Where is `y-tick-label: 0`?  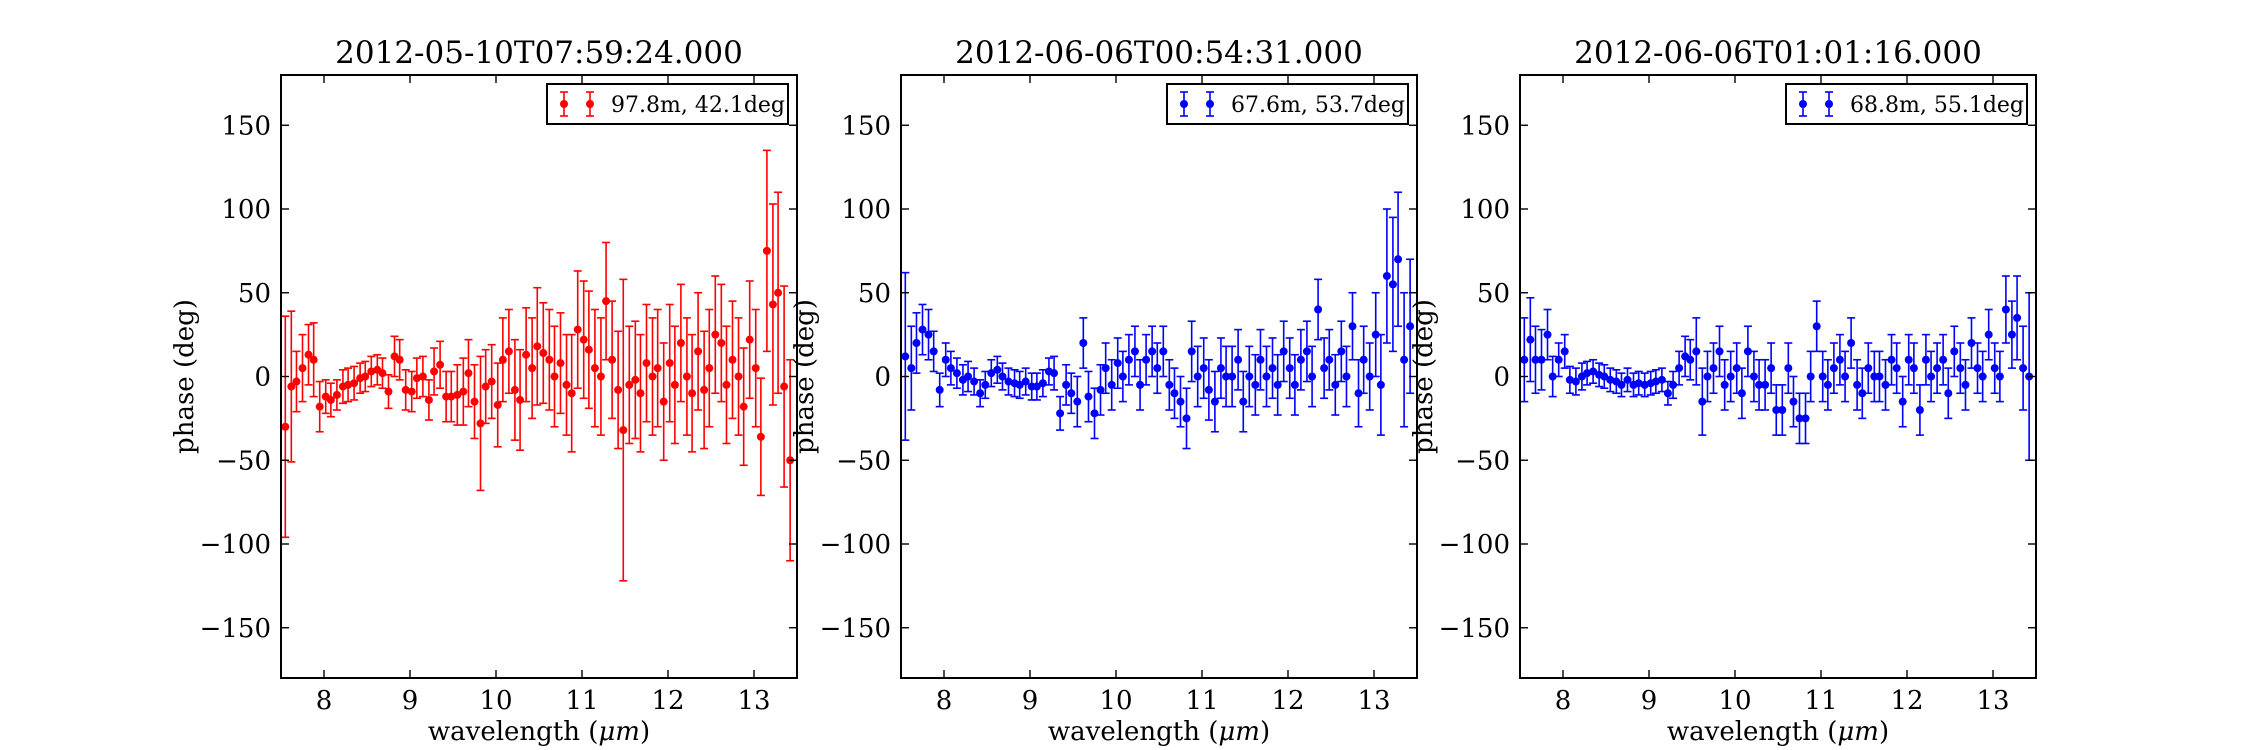
y-tick-label: 0 is located at coordinates (262, 378).